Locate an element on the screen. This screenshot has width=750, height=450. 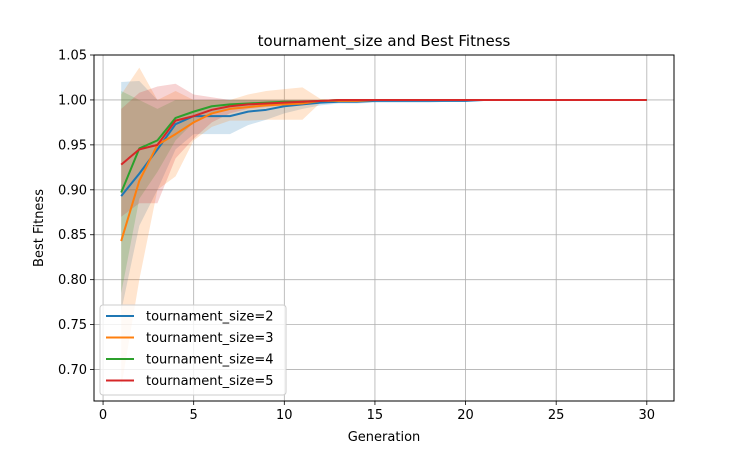
x-tick-label: 20 is located at coordinates (465, 415).